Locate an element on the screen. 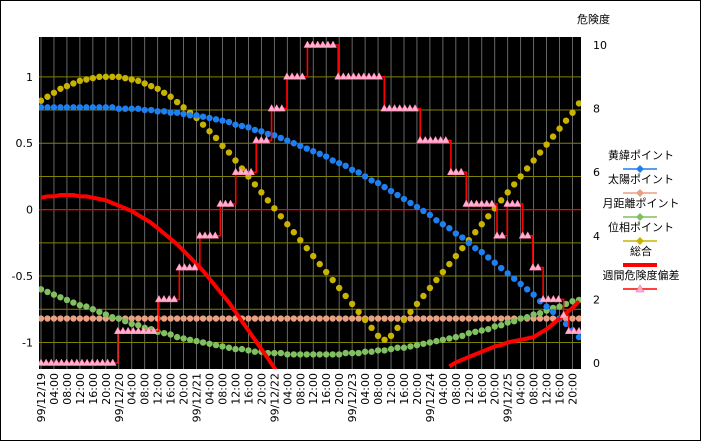 Image resolution: width=701 pixels, height=442 pixels. x-tick-label: 99/12/20 is located at coordinates (119, 397).